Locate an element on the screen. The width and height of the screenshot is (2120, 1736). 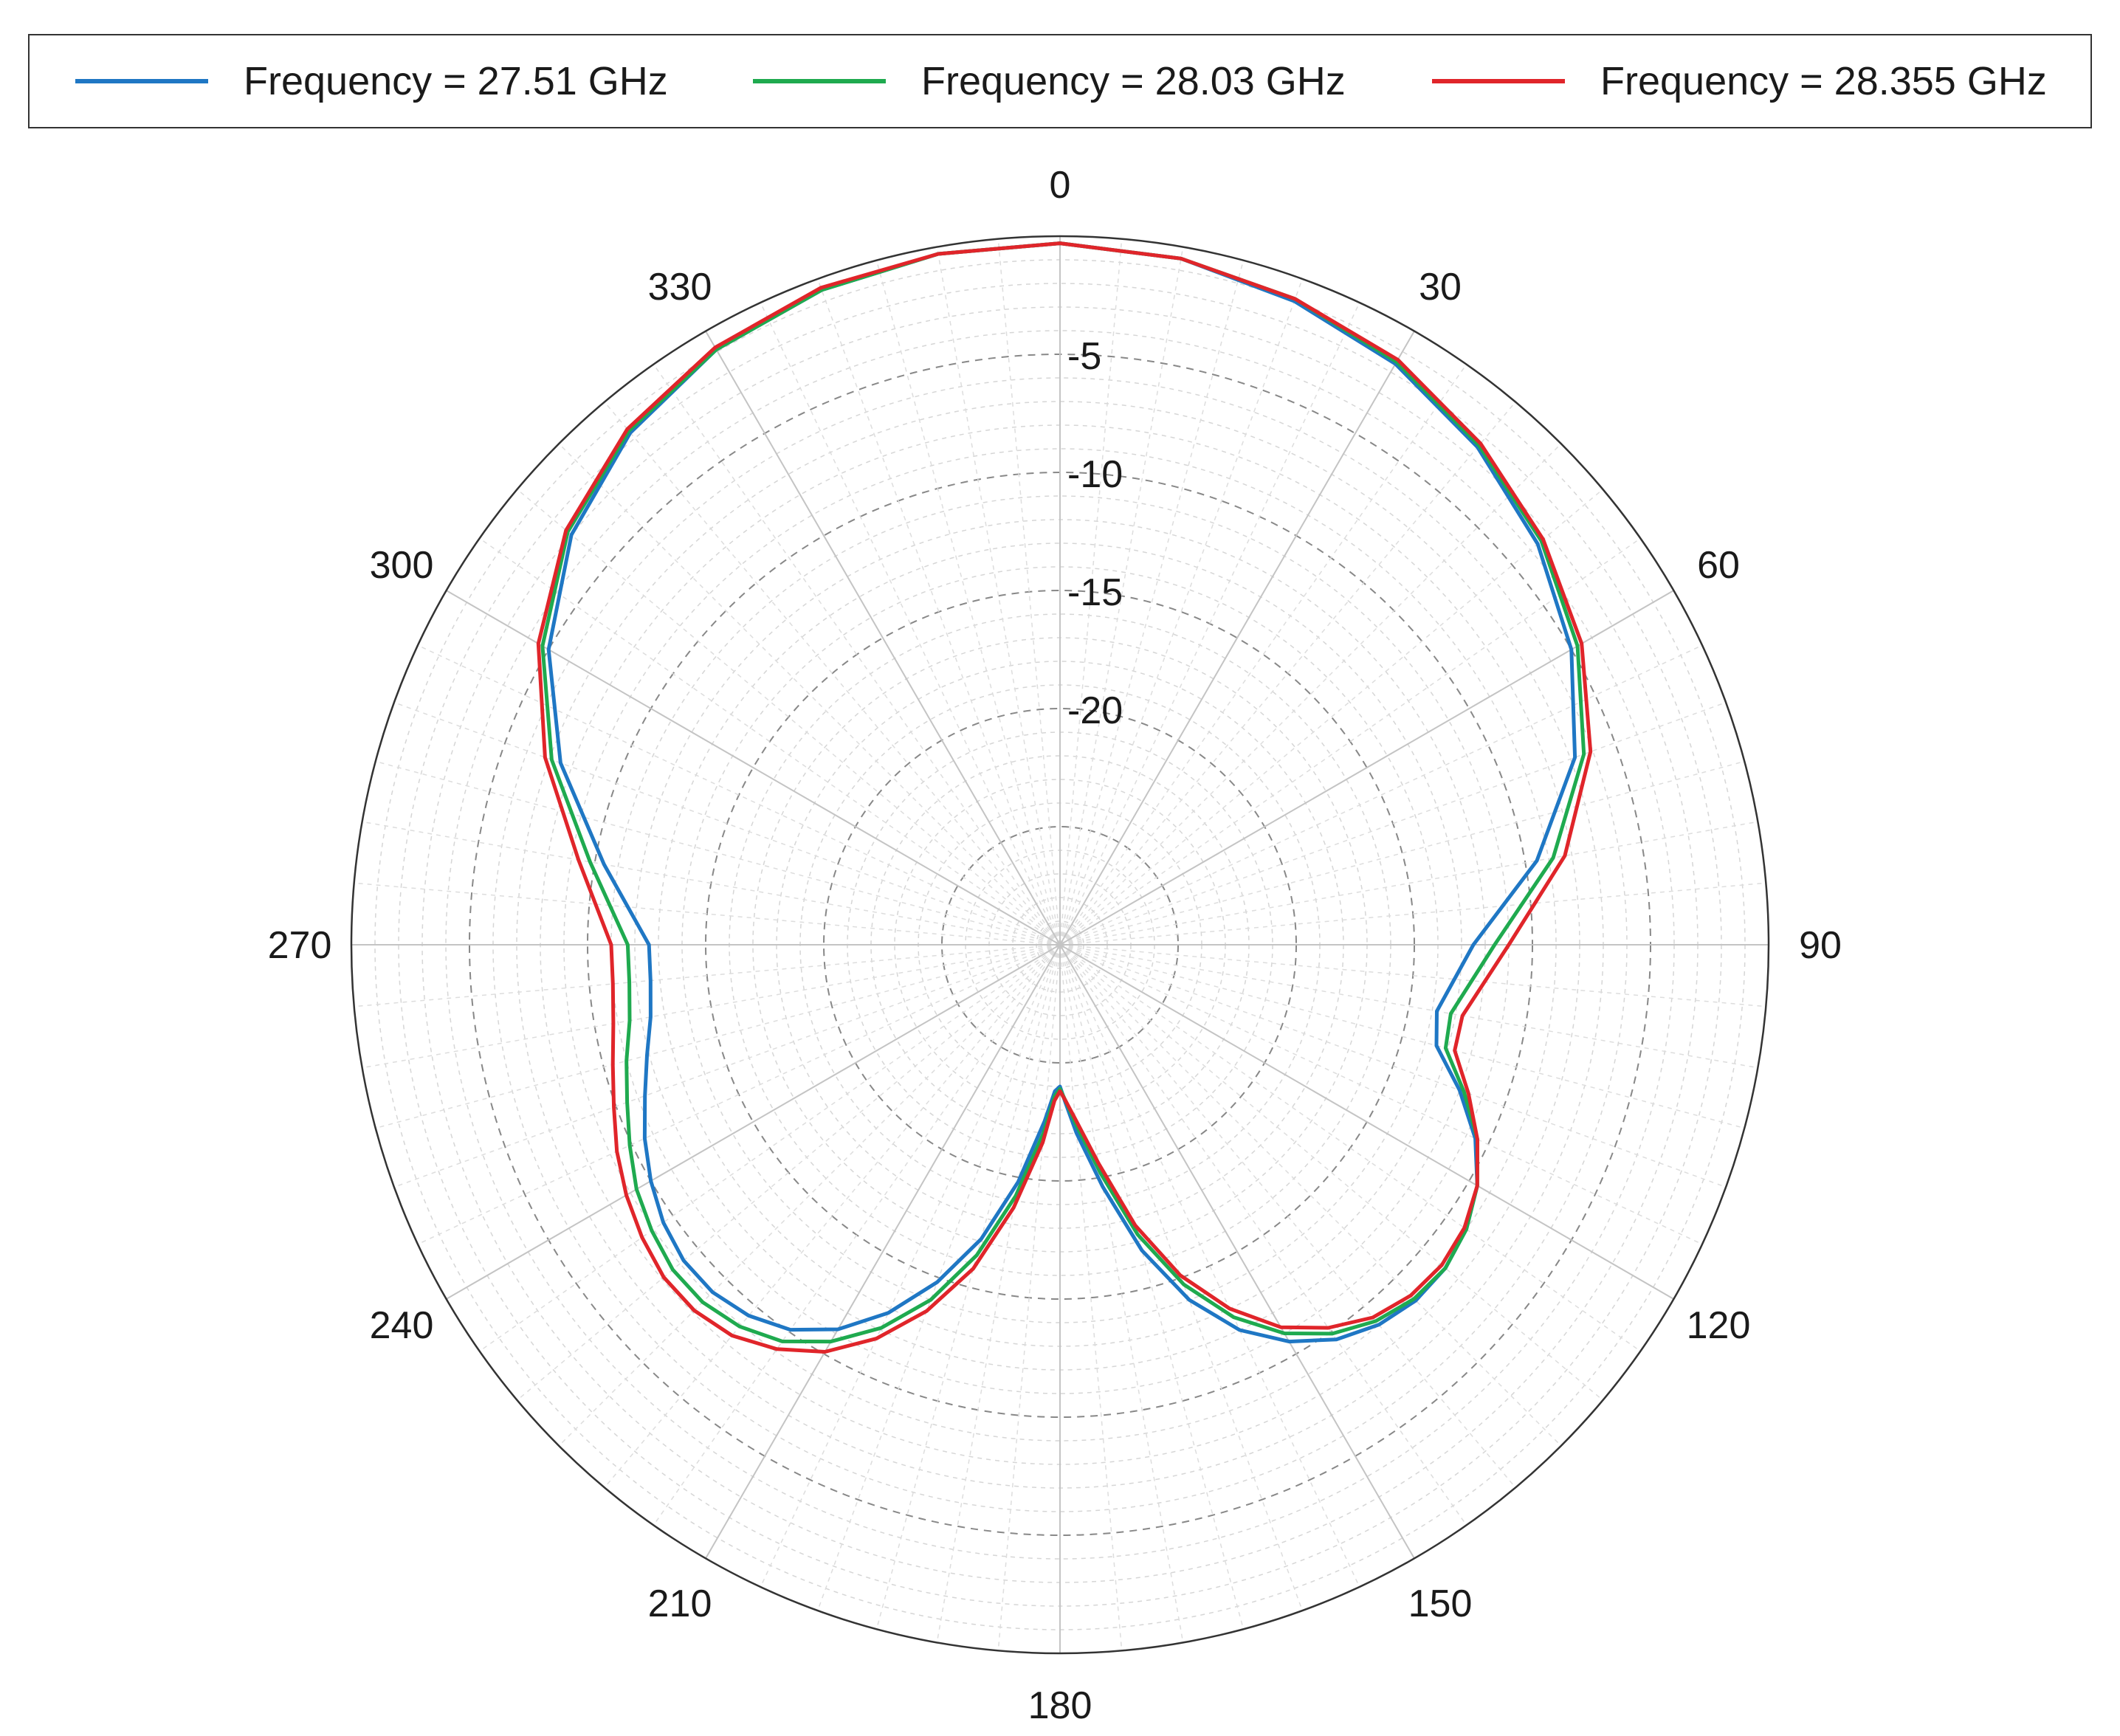
legend-label-series-3: Frequency = 28.355 GHz is located at coordinates (1823, 81).